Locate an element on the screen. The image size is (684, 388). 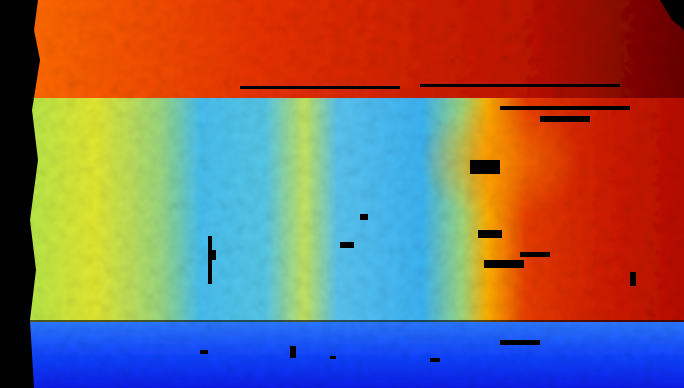
floor-boundary-line is located at coordinates (357, 321).